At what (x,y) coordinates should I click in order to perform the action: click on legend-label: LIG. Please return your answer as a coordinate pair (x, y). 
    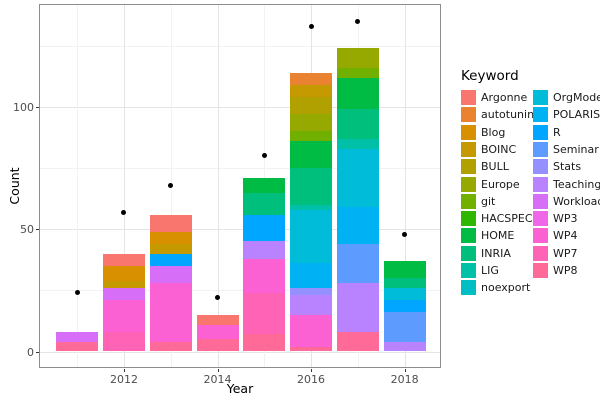
    Looking at the image, I should click on (490, 270).